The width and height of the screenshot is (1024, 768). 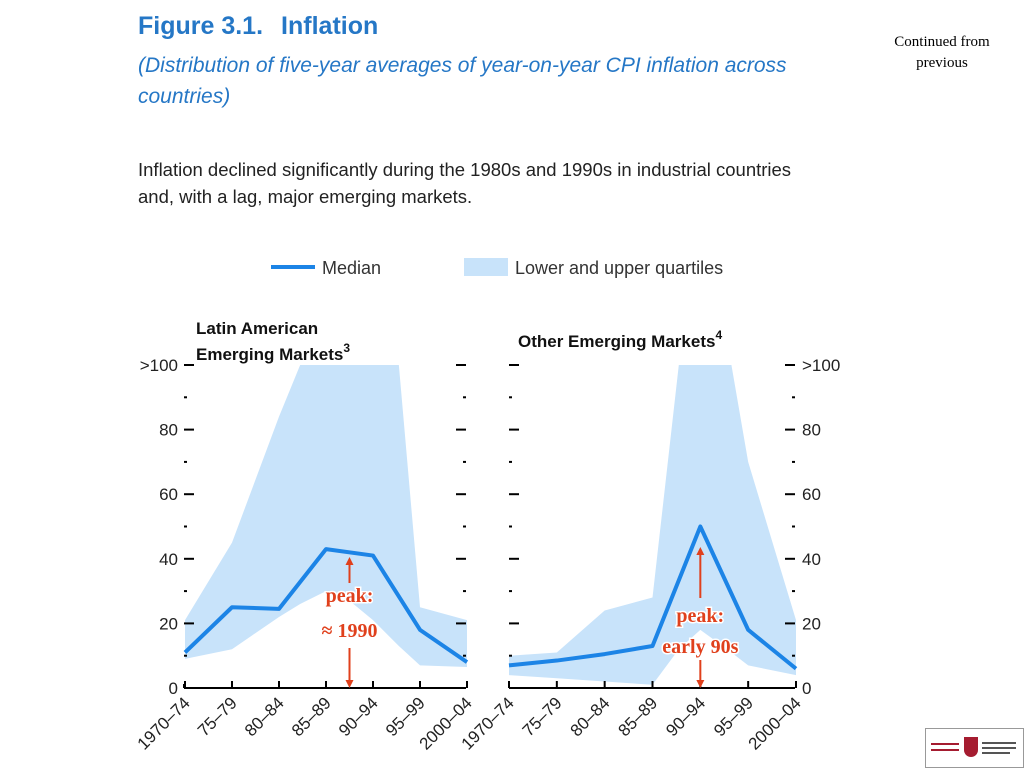 I want to click on panel-title: Latin American Emerging Markets3, so click(x=273, y=341).